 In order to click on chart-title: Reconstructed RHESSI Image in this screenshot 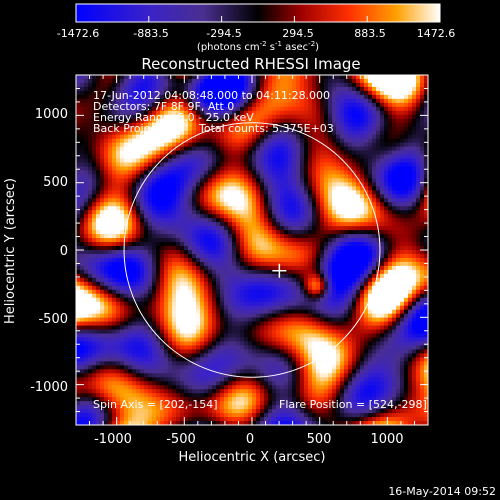, I will do `click(250, 64)`.